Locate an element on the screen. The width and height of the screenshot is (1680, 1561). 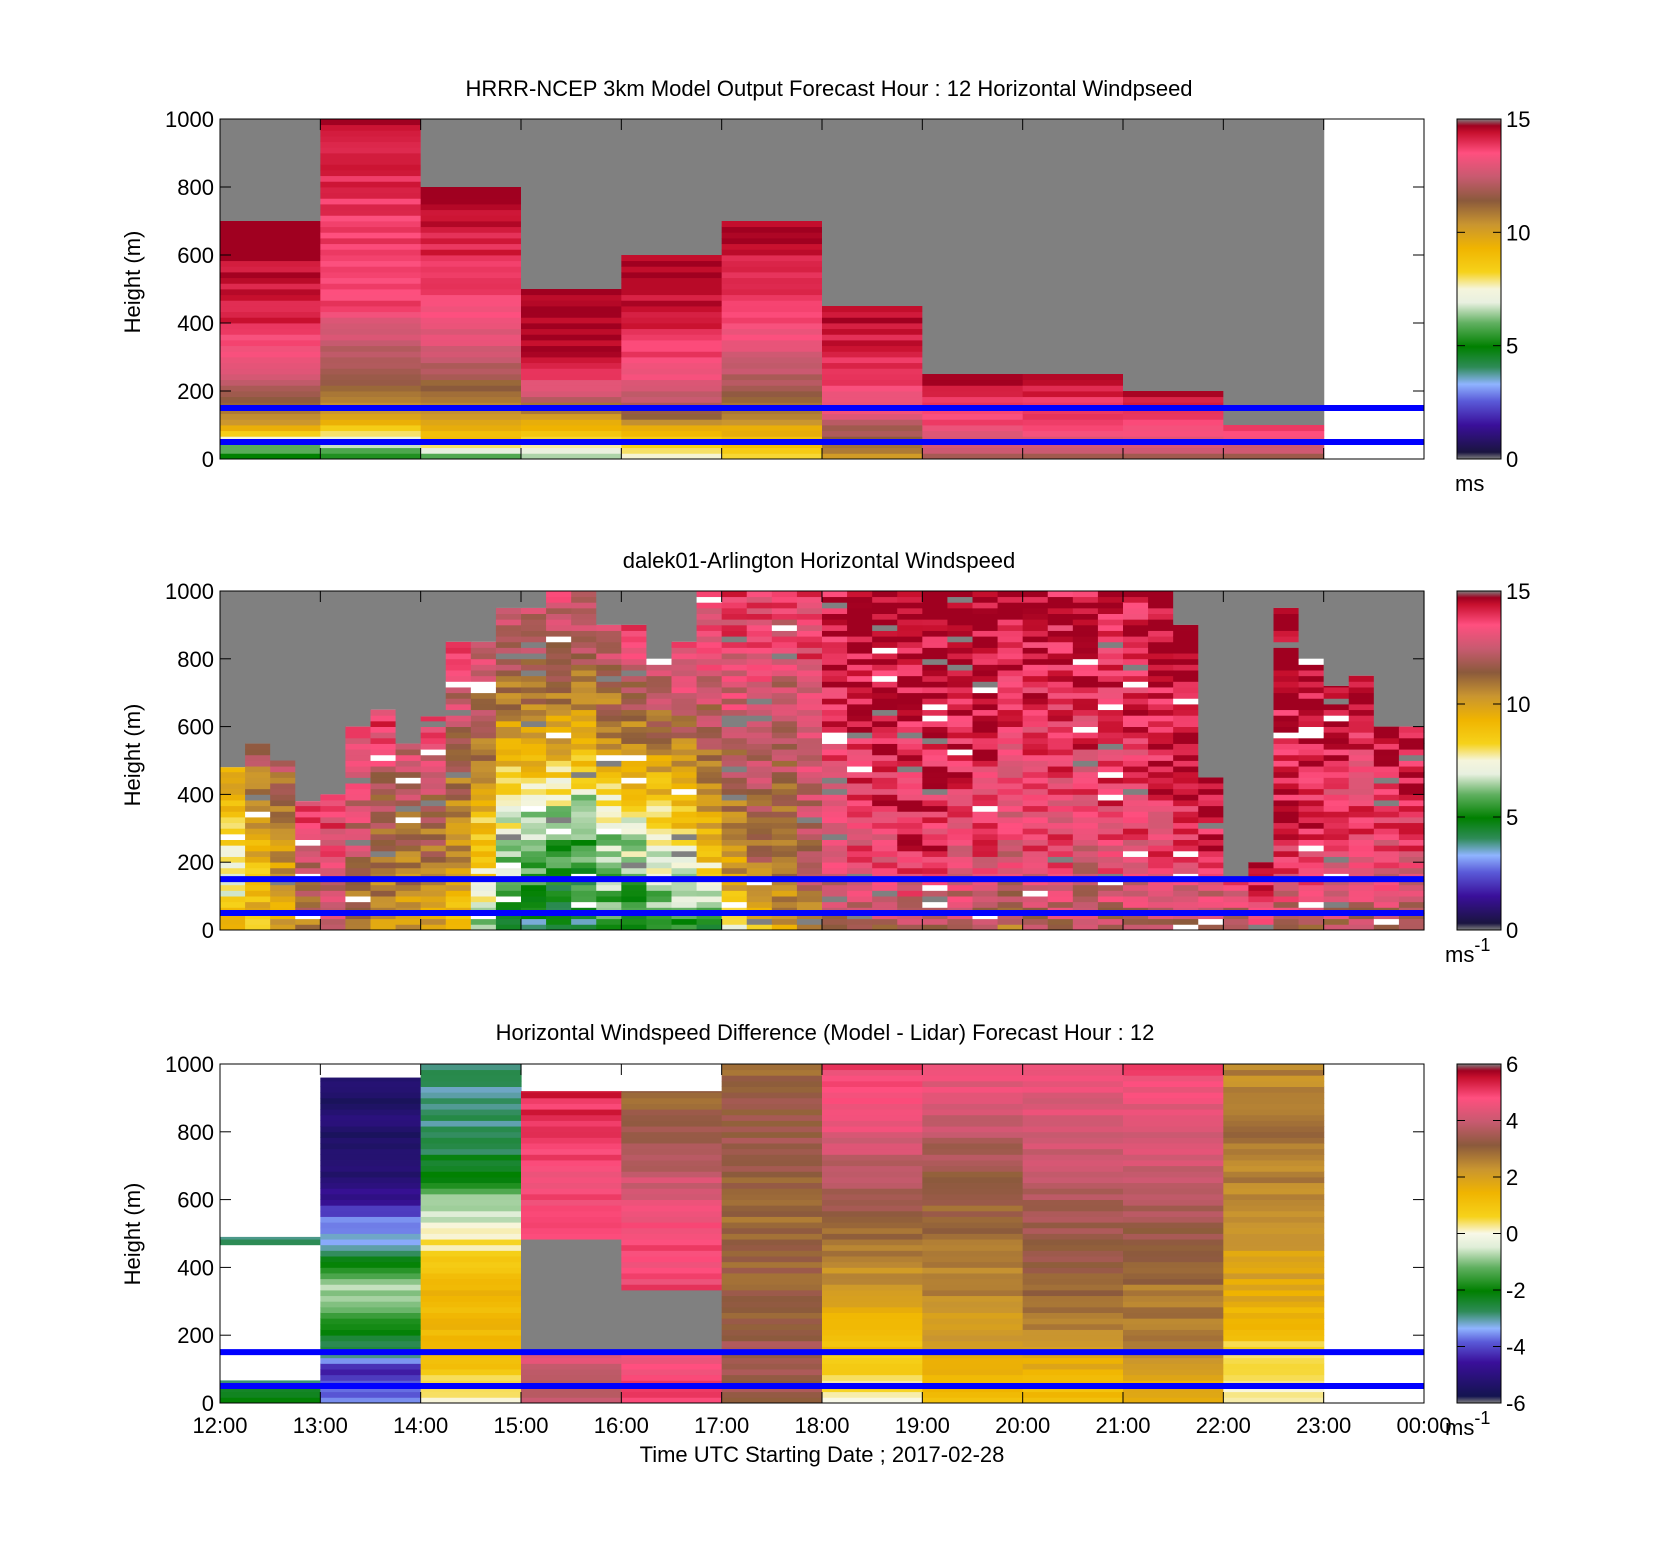
x-tick-label: 00:00 is located at coordinates (1423, 1425).